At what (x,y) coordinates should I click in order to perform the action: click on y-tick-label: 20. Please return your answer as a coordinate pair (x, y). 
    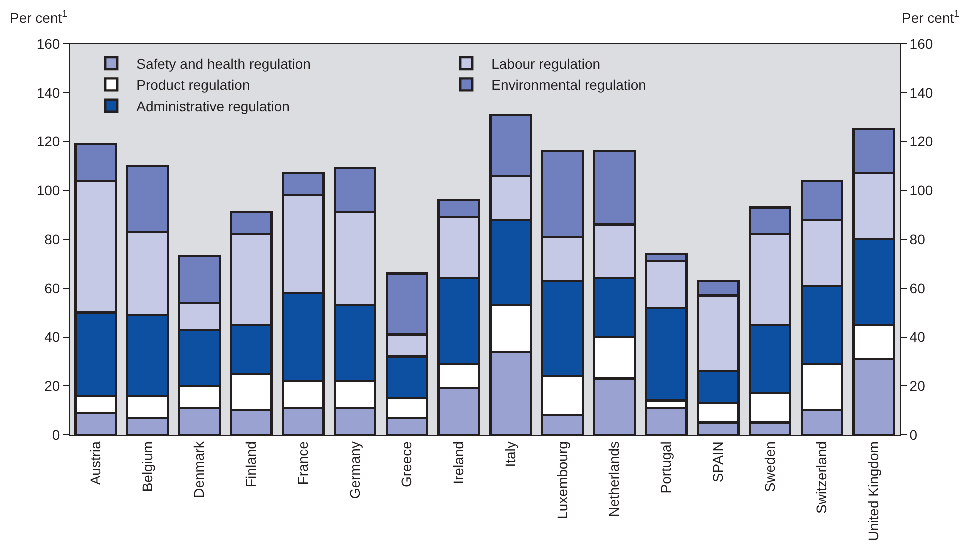
    Looking at the image, I should click on (52, 386).